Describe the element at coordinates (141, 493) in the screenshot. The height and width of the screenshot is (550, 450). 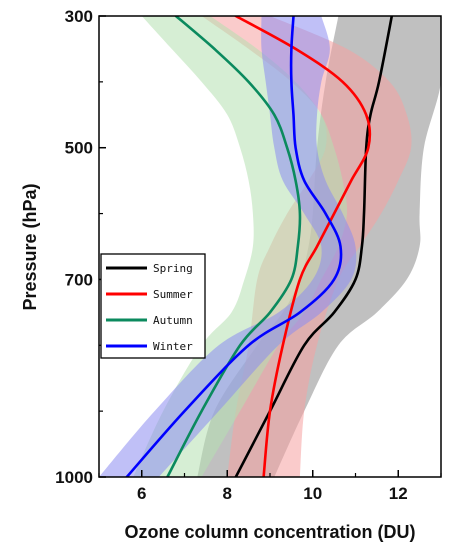
I see `x-tick-label: 6` at that location.